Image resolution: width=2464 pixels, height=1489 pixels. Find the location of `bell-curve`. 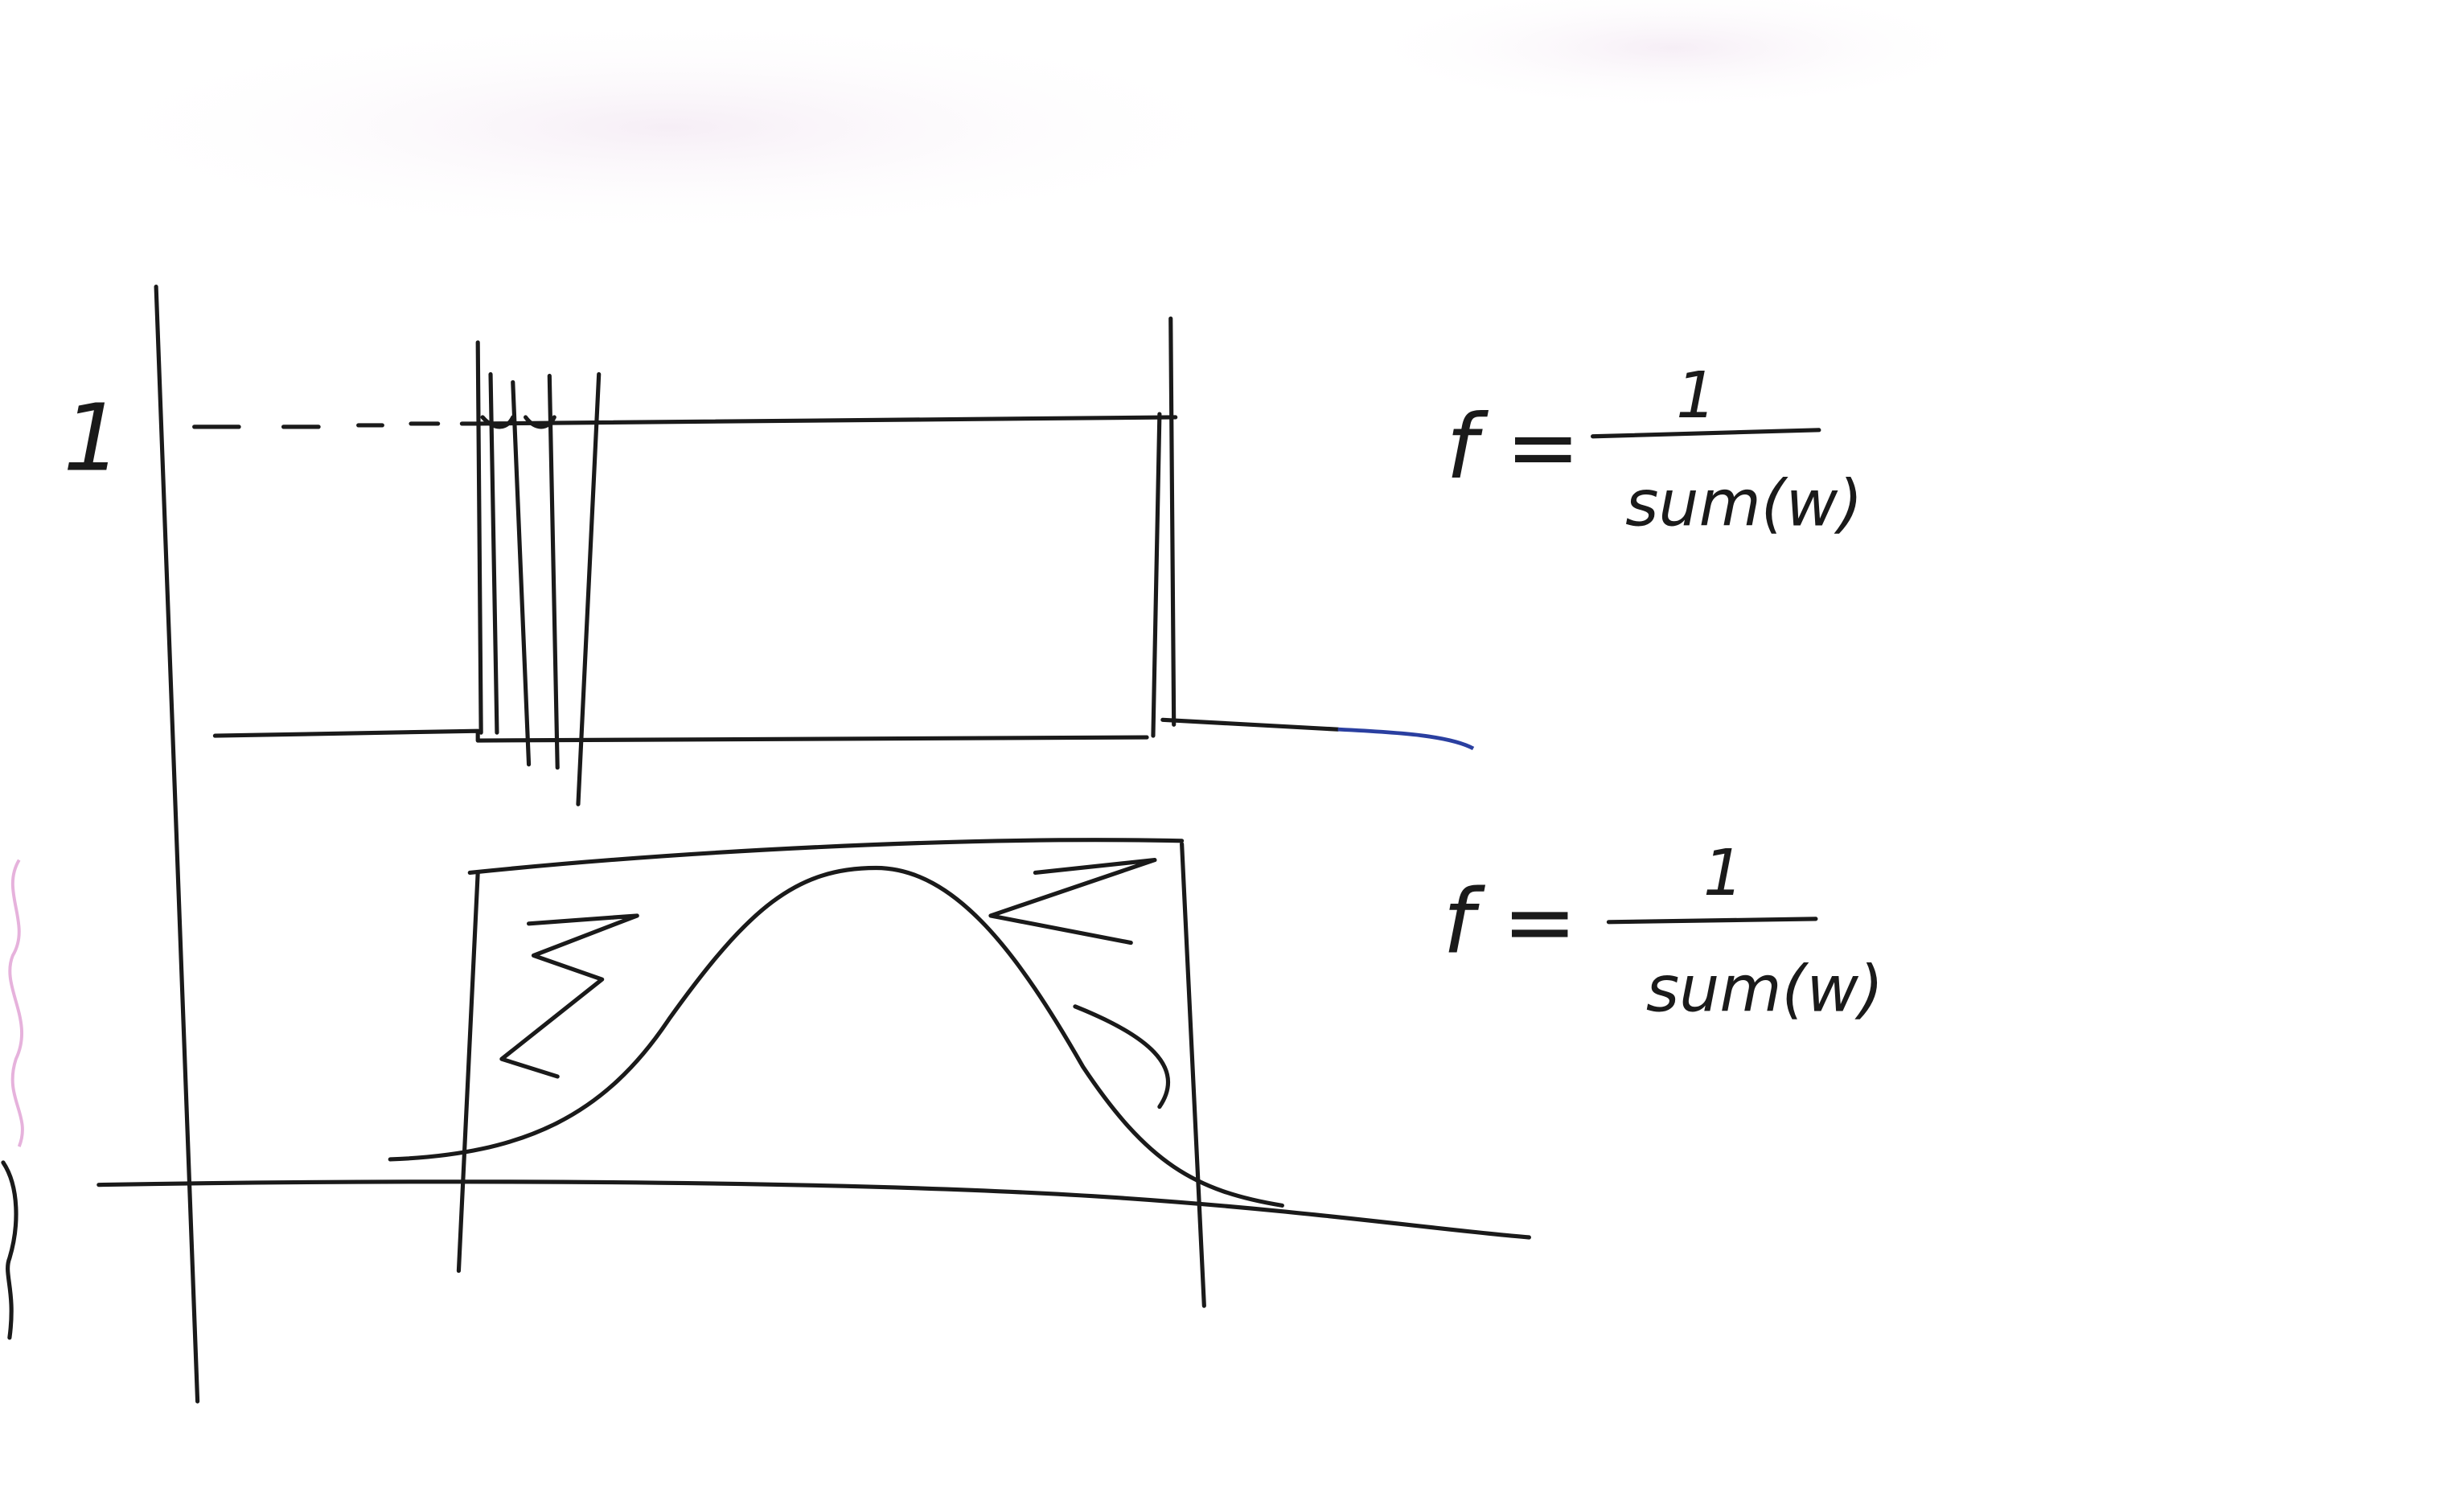

bell-curve is located at coordinates (836, 1036).